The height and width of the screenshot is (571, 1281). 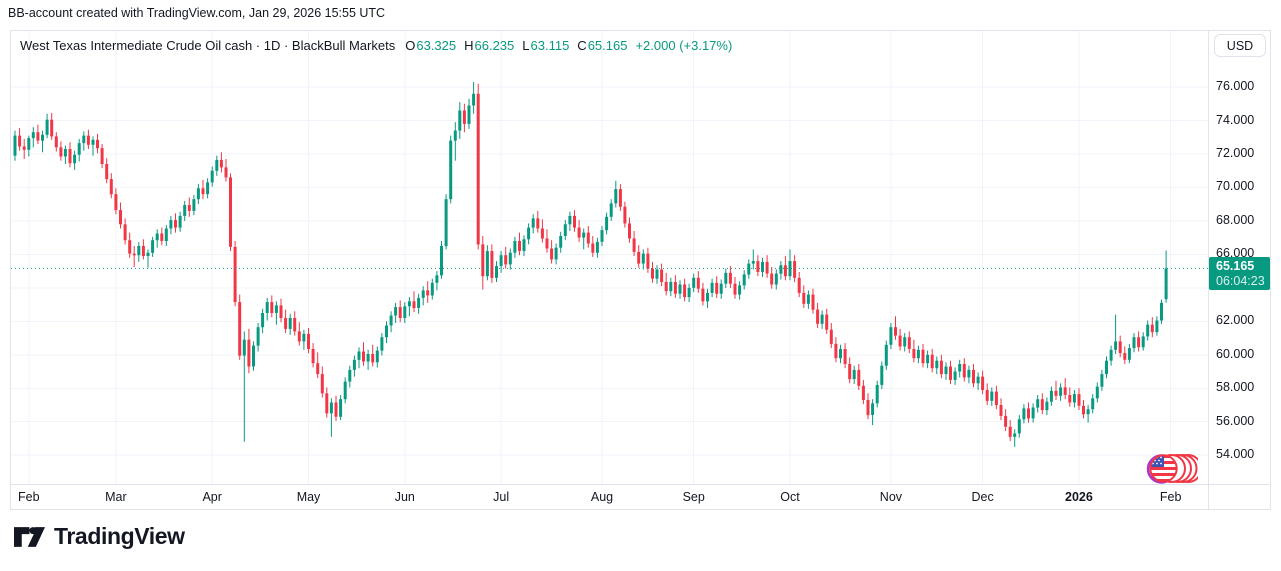 What do you see at coordinates (1235, 152) in the screenshot?
I see `price-axis-label: 72.000` at bounding box center [1235, 152].